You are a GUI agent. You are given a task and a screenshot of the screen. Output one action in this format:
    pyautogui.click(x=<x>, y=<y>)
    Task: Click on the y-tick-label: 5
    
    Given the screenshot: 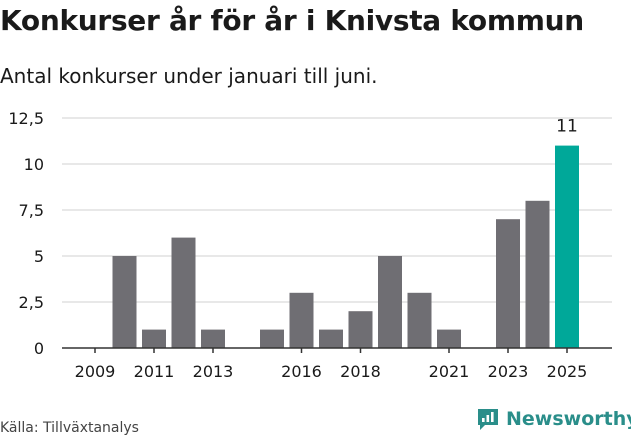 What is the action you would take?
    pyautogui.click(x=39, y=256)
    